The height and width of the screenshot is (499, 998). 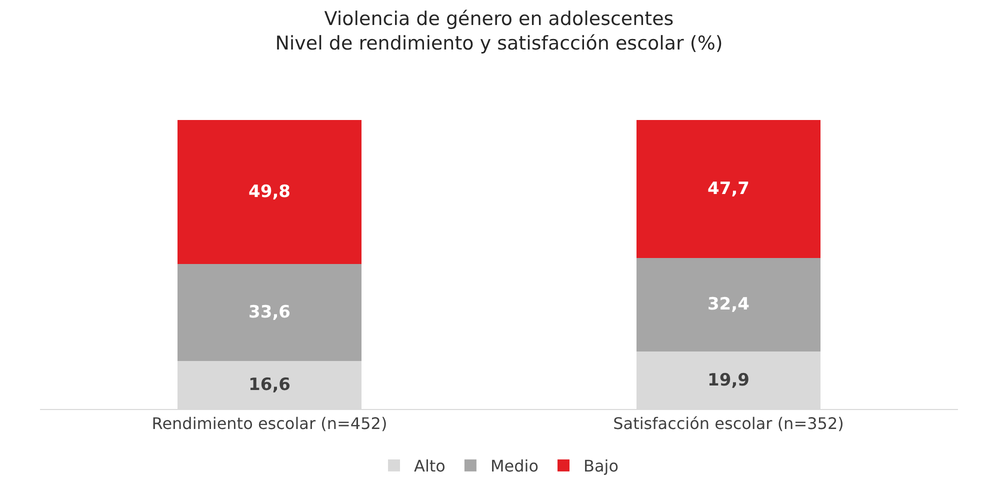 I want to click on legend-label: Alto, so click(x=430, y=466).